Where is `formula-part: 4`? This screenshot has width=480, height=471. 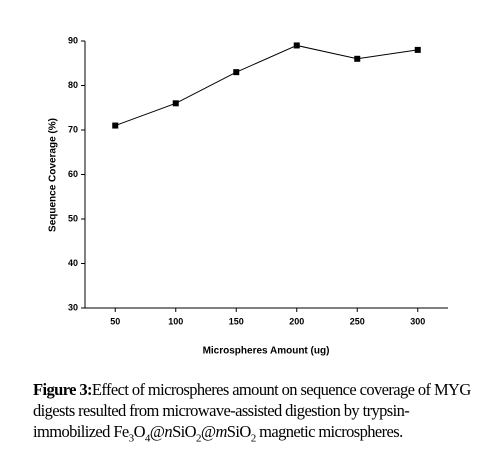
formula-part: 4 is located at coordinates (147, 438).